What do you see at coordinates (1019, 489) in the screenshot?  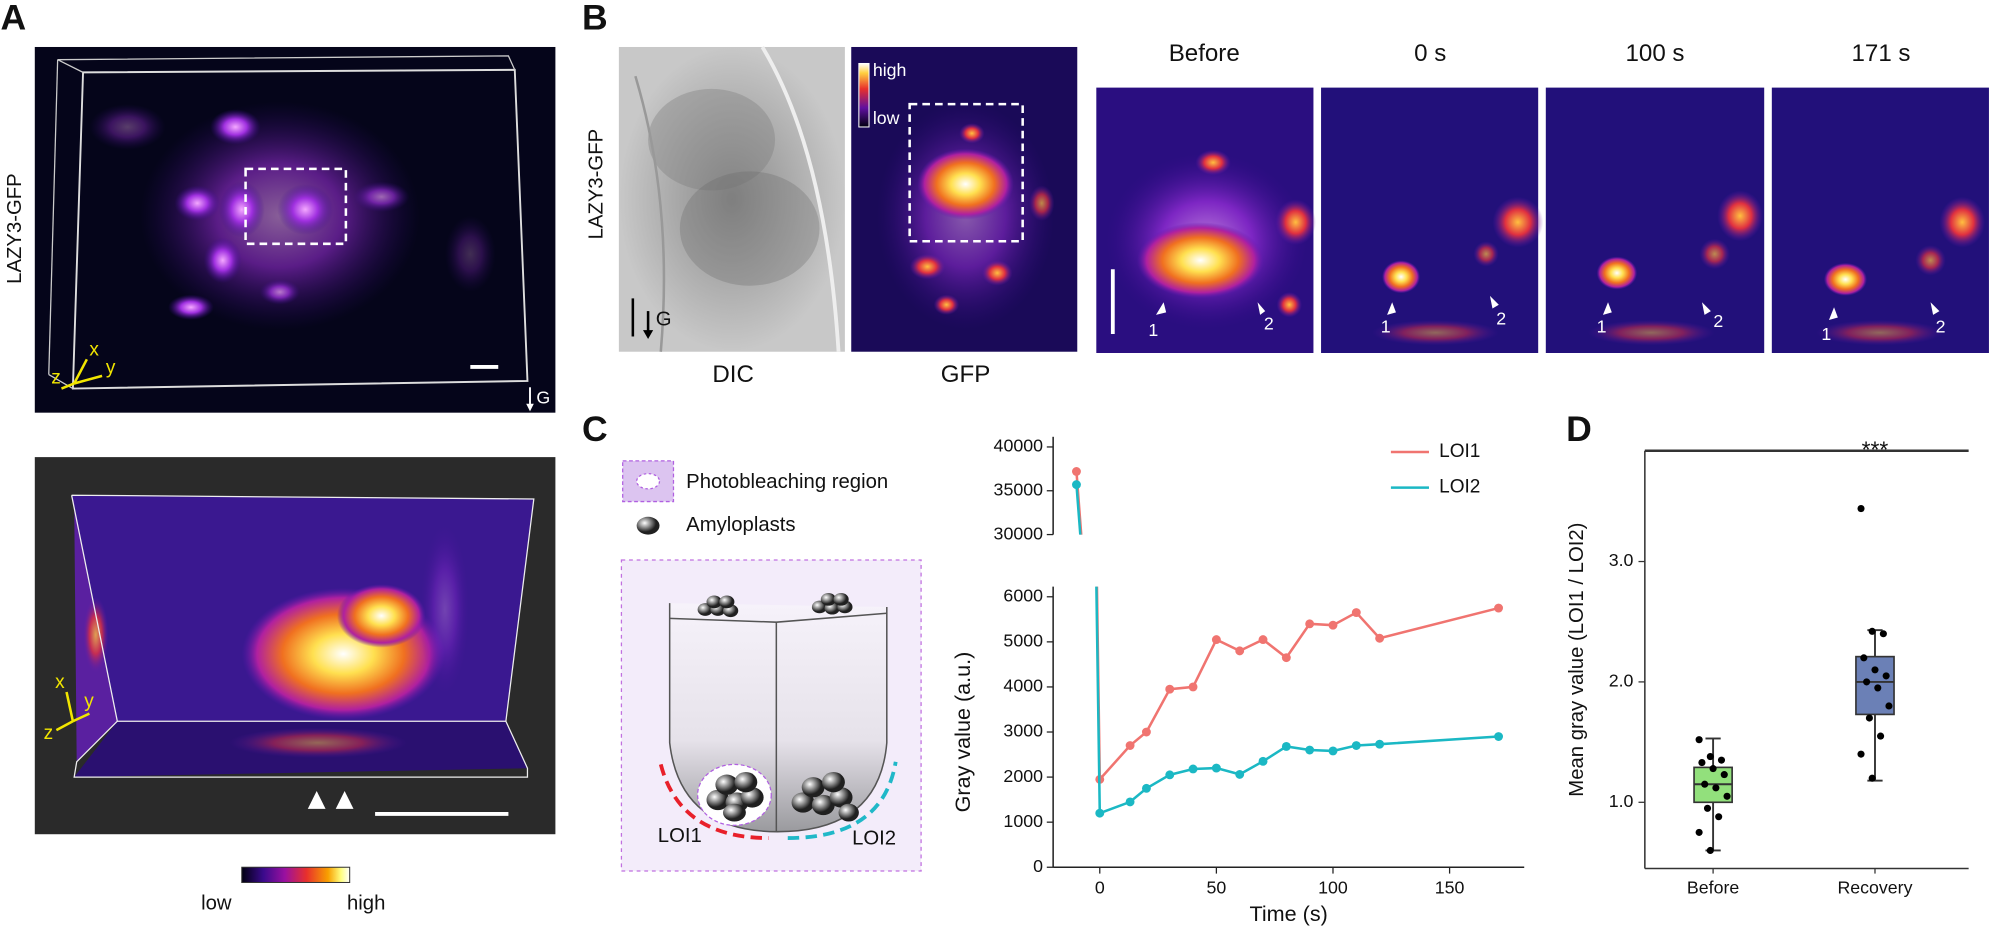 I see `y-tick-label: 35000` at bounding box center [1019, 489].